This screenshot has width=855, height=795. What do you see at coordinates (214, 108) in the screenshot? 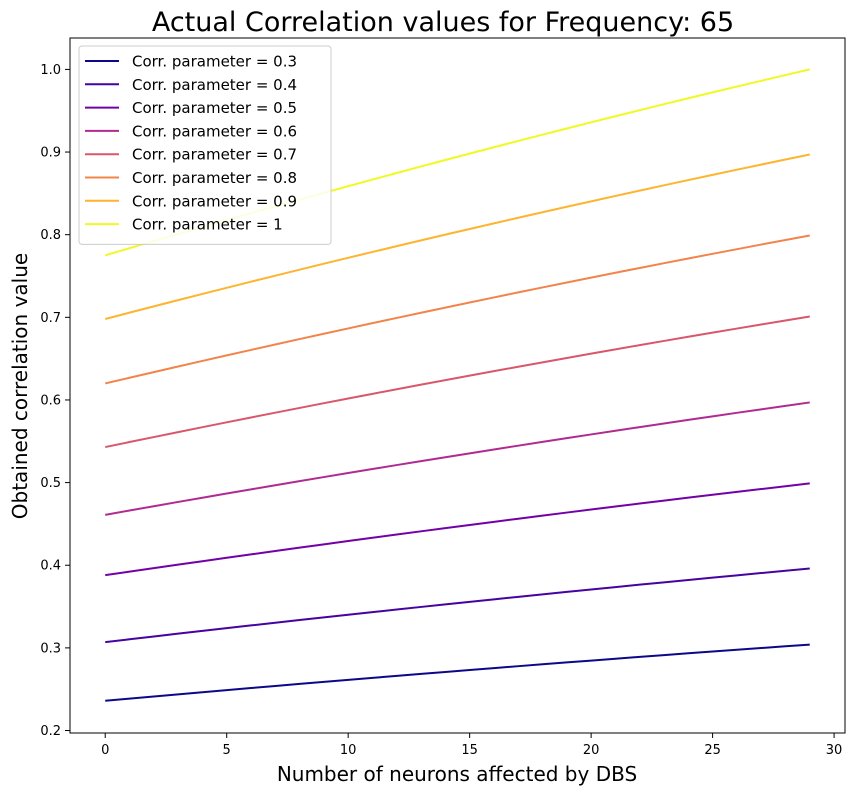
I see `legend-label-2: Corr. parameter = 0.5` at bounding box center [214, 108].